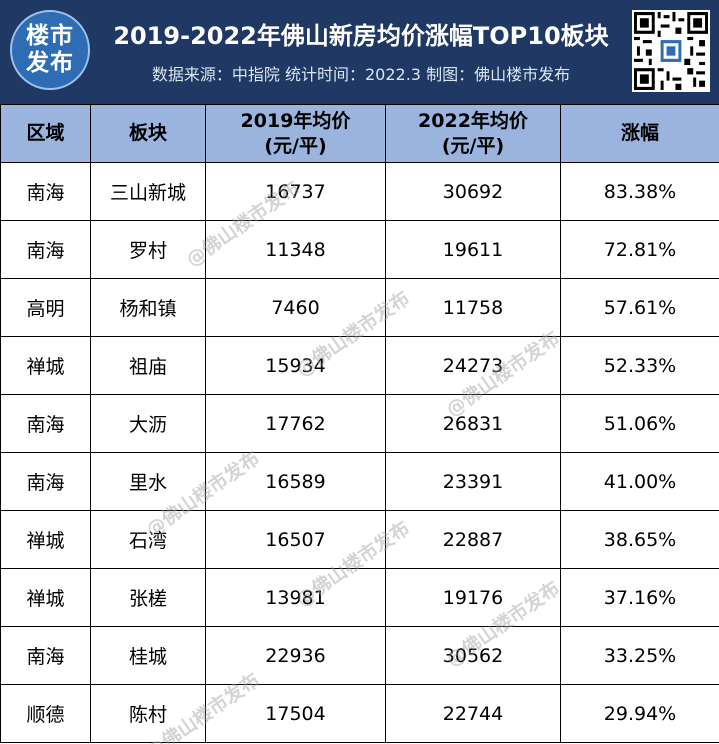 This screenshot has width=719, height=744. Describe the element at coordinates (45, 133) in the screenshot. I see `column-header-district: 区域` at that location.